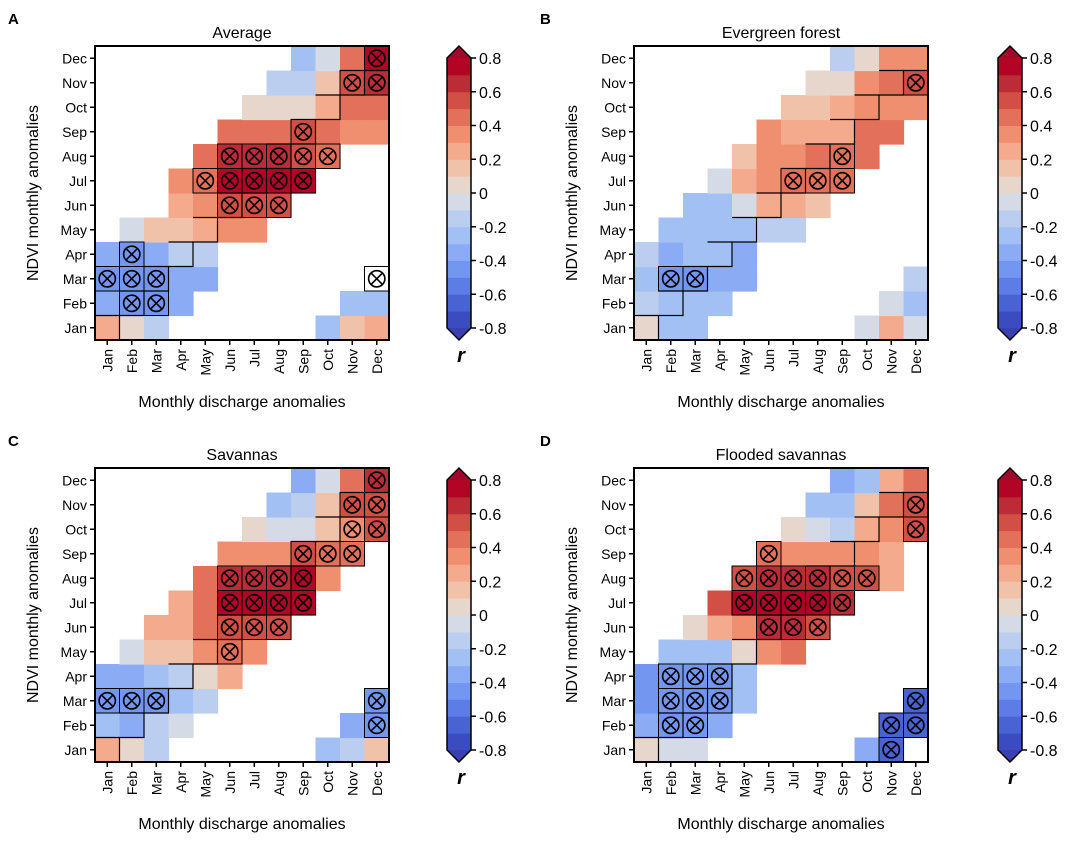  Describe the element at coordinates (459, 52) in the screenshot. I see `colorbar-max-arrow` at that location.